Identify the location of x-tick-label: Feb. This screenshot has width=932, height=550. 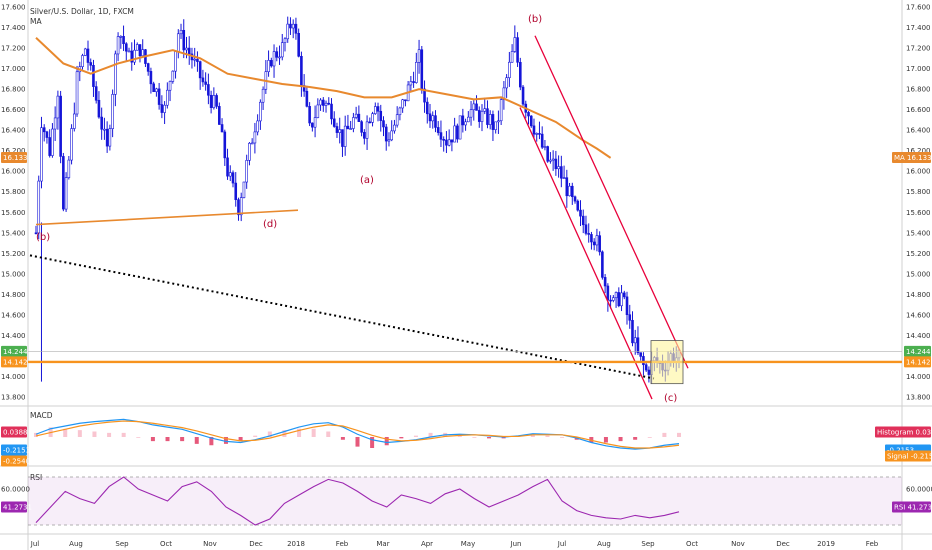
(872, 544).